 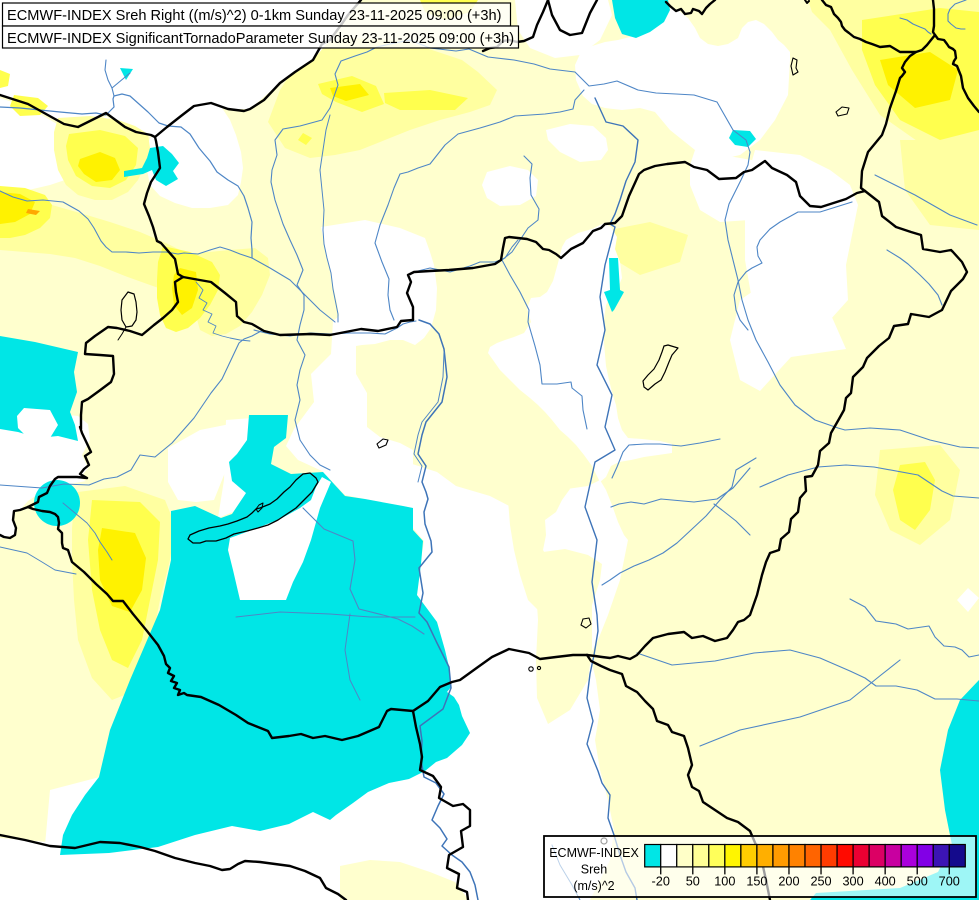 I want to click on svg-text: (m/s)^2, so click(x=593, y=886).